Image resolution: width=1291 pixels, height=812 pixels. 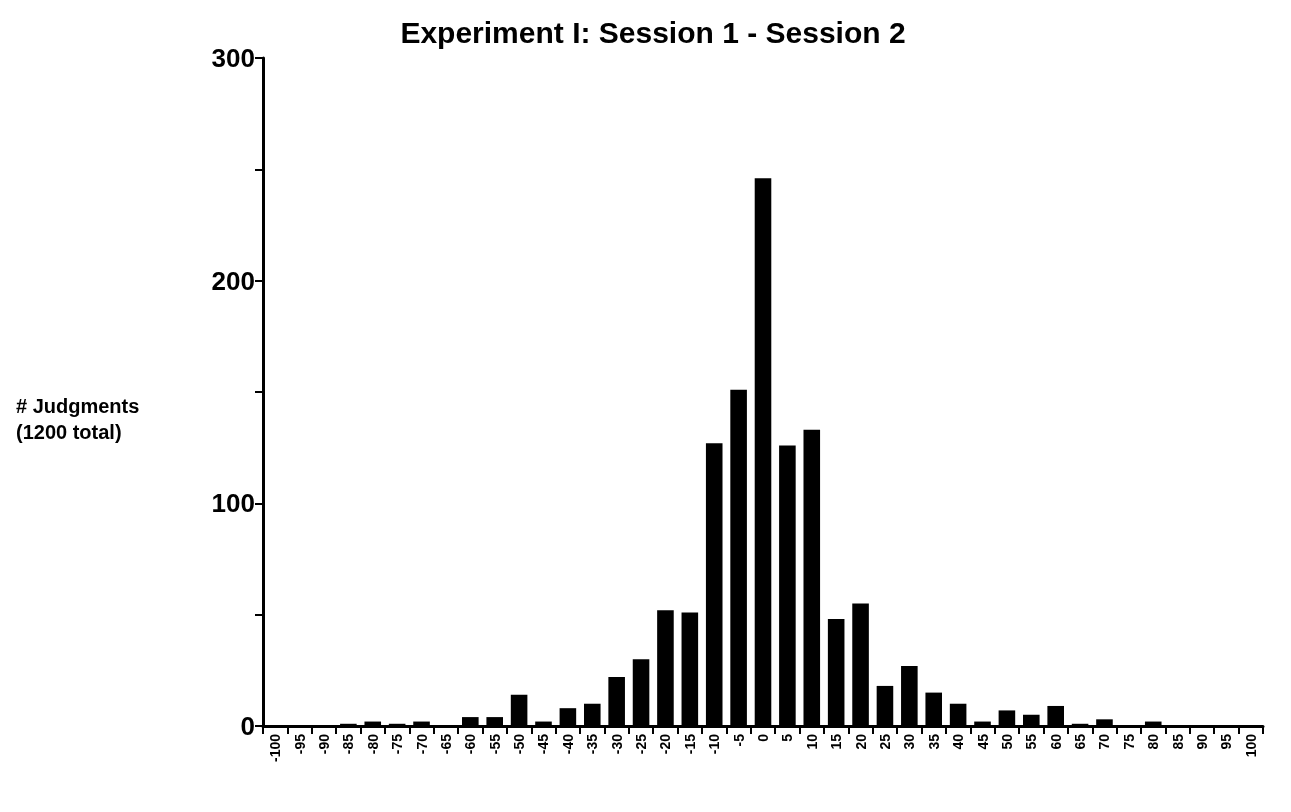 I want to click on x-tick-label: 45, so click(x=982, y=741).